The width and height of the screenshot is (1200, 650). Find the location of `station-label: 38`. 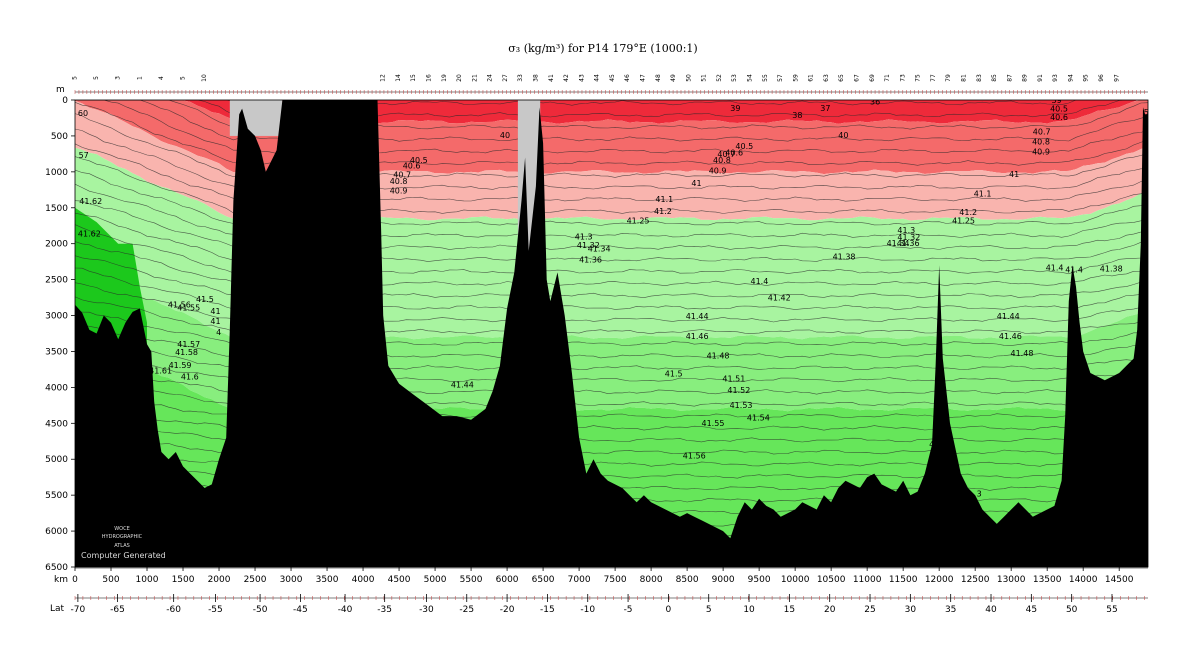

station-label: 38 is located at coordinates (536, 78).